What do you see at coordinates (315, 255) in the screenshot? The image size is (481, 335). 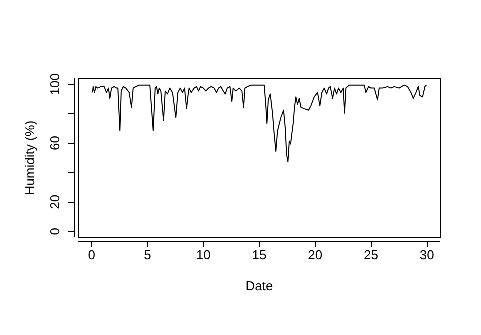 I see `x-tick-label: 20` at bounding box center [315, 255].